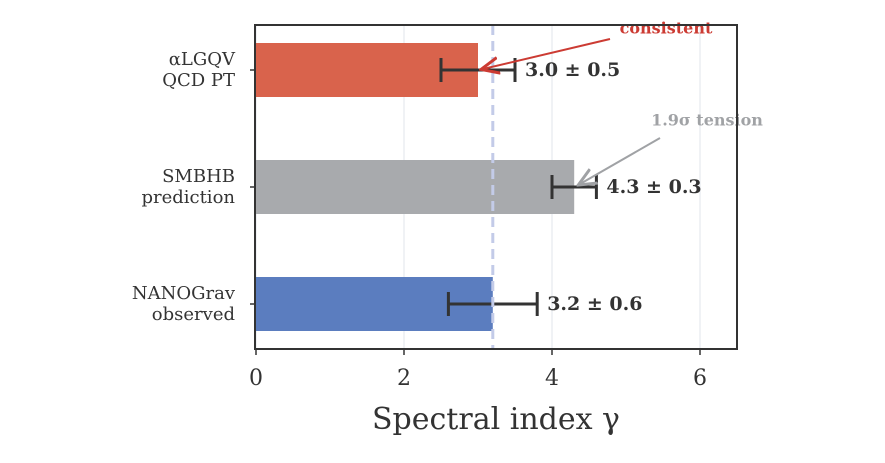 Image resolution: width=885 pixels, height=463 pixels. What do you see at coordinates (183, 304) in the screenshot?
I see `y-tick-label: NANOGrav observed` at bounding box center [183, 304].